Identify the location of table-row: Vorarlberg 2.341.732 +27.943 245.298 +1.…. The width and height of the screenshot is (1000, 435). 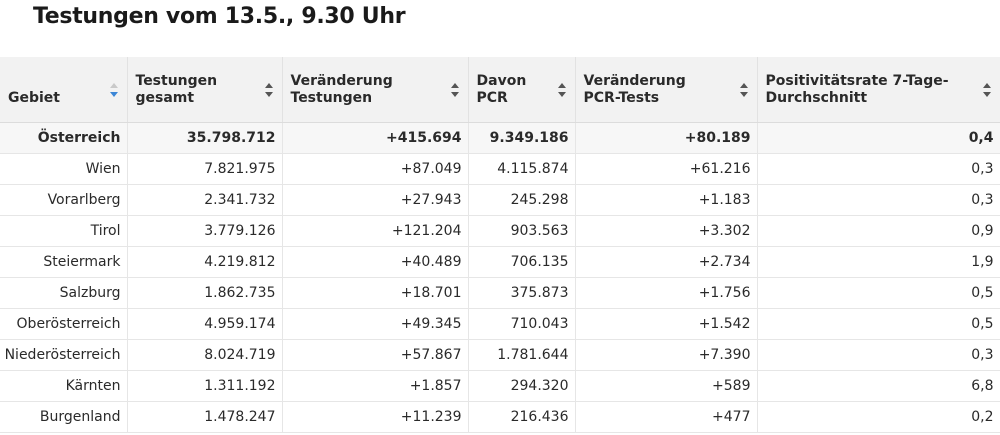
(500, 200).